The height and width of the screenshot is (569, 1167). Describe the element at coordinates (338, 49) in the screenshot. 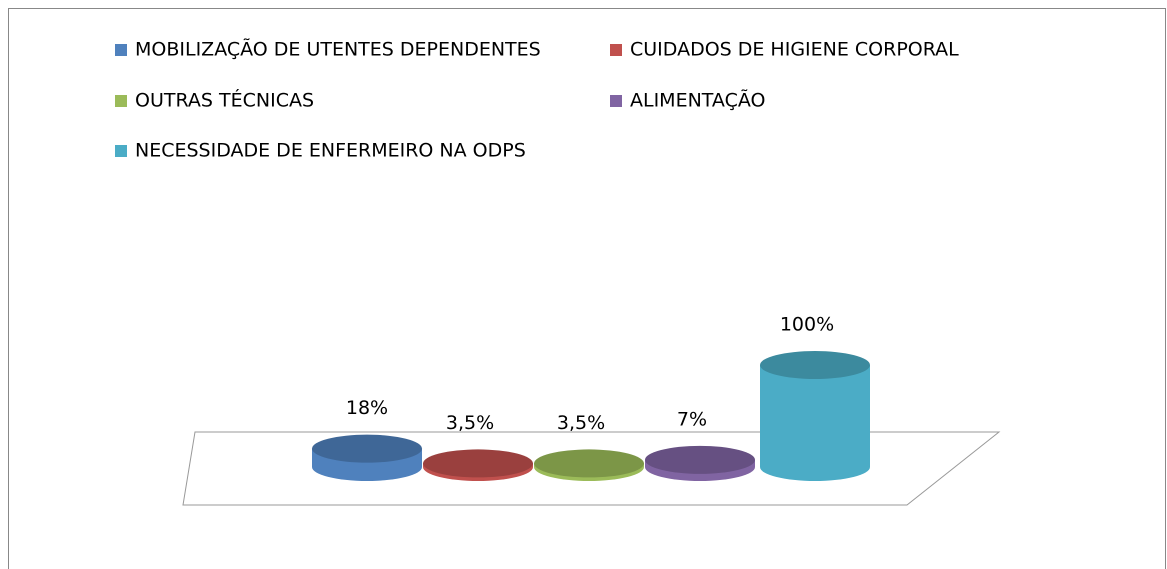

I see `legend-label: MOBILIZAÇÃO DE UTENTES DEPENDENTES` at that location.